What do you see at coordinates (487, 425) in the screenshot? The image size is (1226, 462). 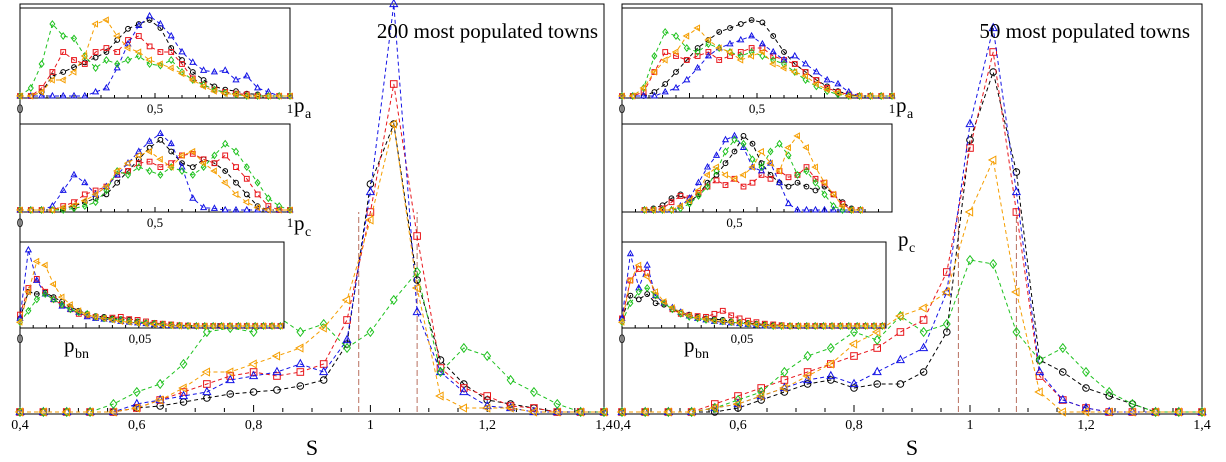 I see `left-x-tick-label: 1,2` at bounding box center [487, 425].